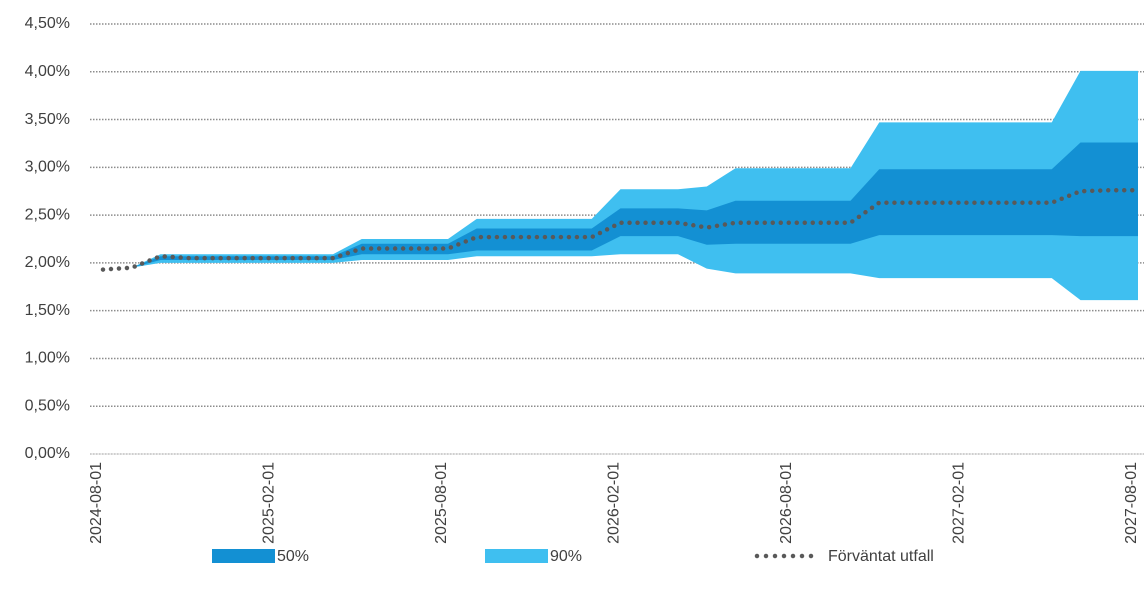  Describe the element at coordinates (566, 556) in the screenshot. I see `legend-label: 90%` at that location.